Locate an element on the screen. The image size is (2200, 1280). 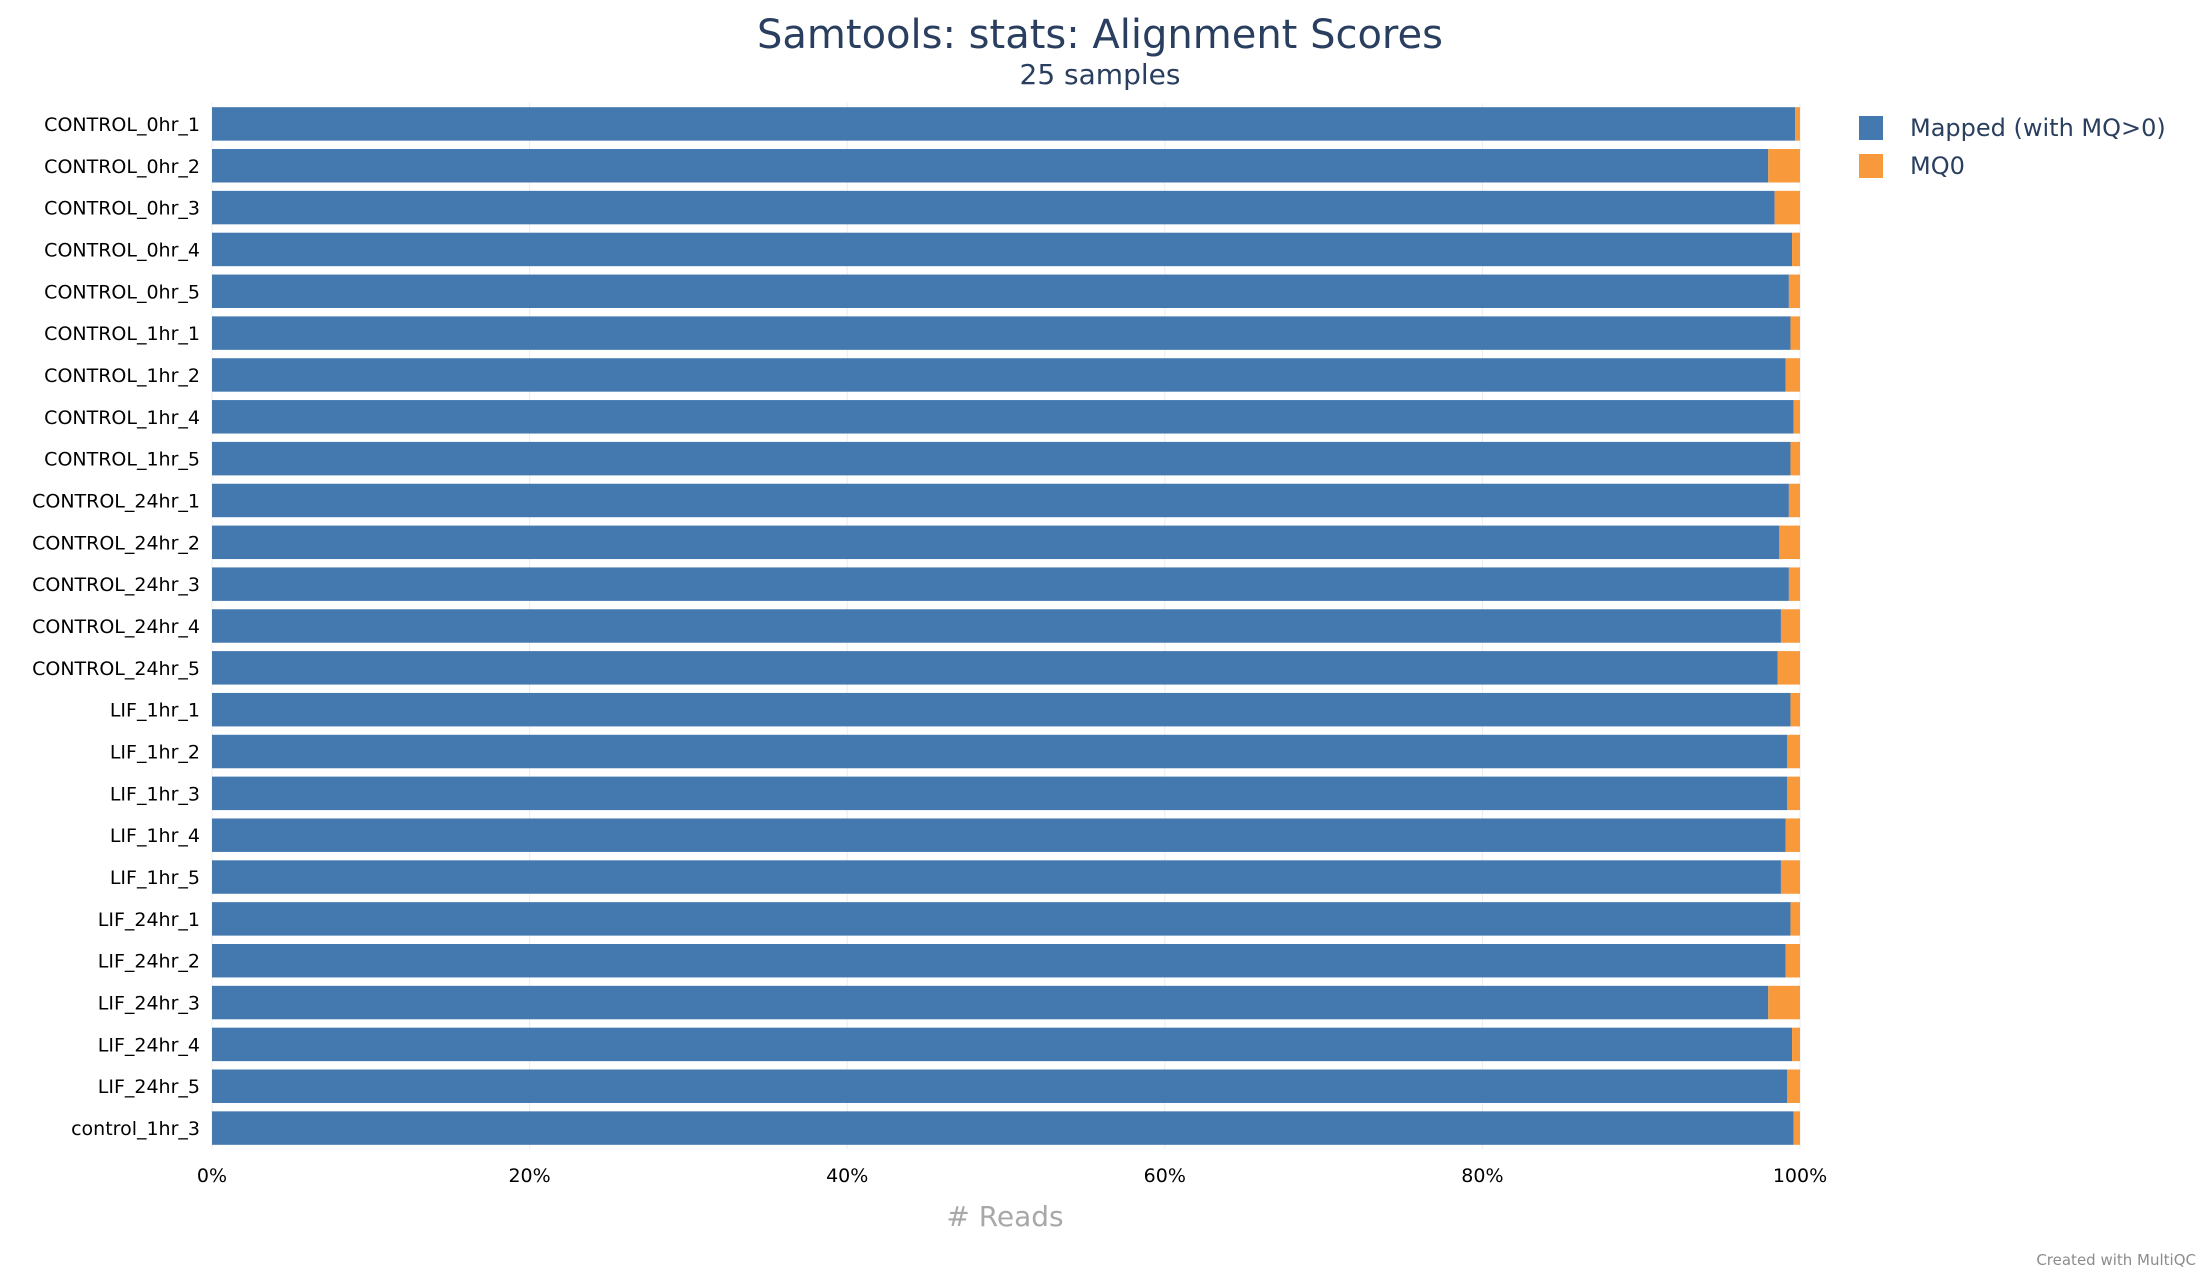
category-label: CONTROL_1hr_1 is located at coordinates (122, 334).